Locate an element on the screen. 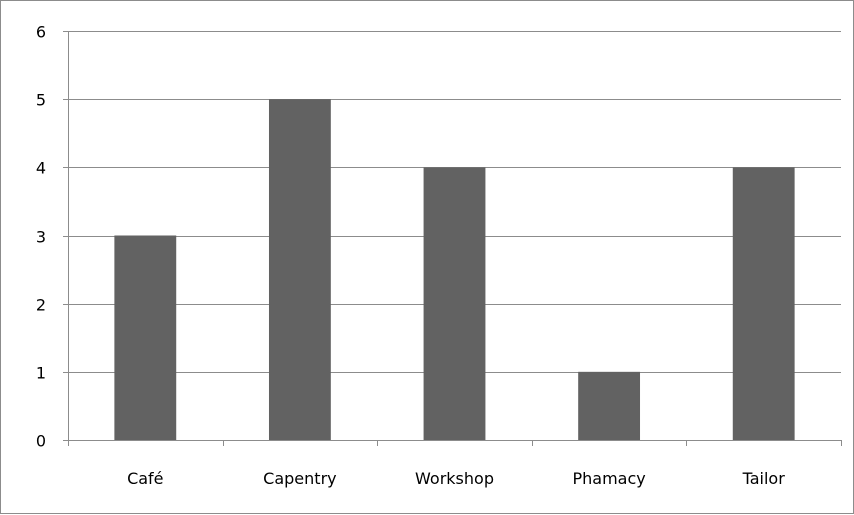 The width and height of the screenshot is (854, 515). bar-tailor is located at coordinates (763, 304).